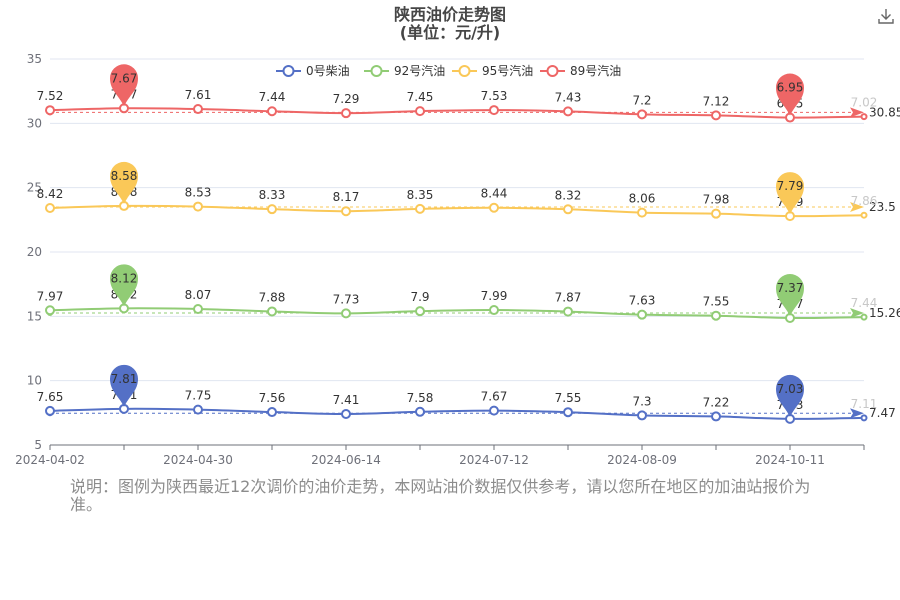 Image resolution: width=900 pixels, height=600 pixels. Describe the element at coordinates (568, 195) in the screenshot. I see `series-2-data-label: 8.32` at that location.